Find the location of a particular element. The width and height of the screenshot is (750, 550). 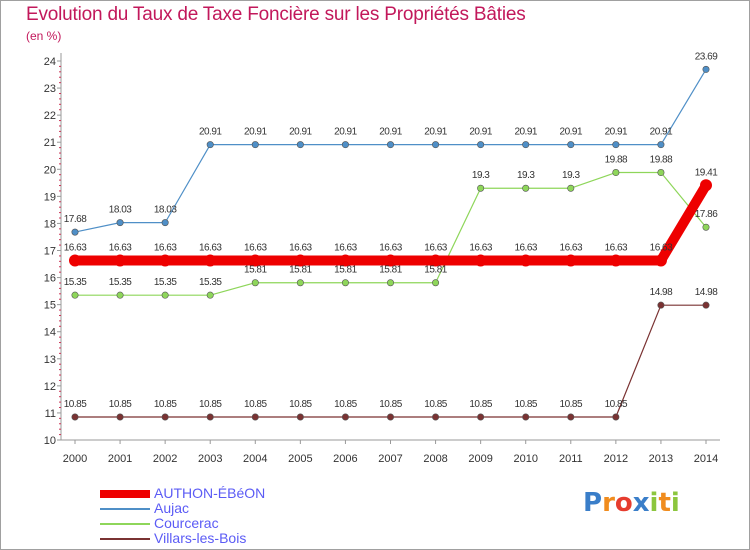

y-tick-label: 19 is located at coordinates (50, 197).